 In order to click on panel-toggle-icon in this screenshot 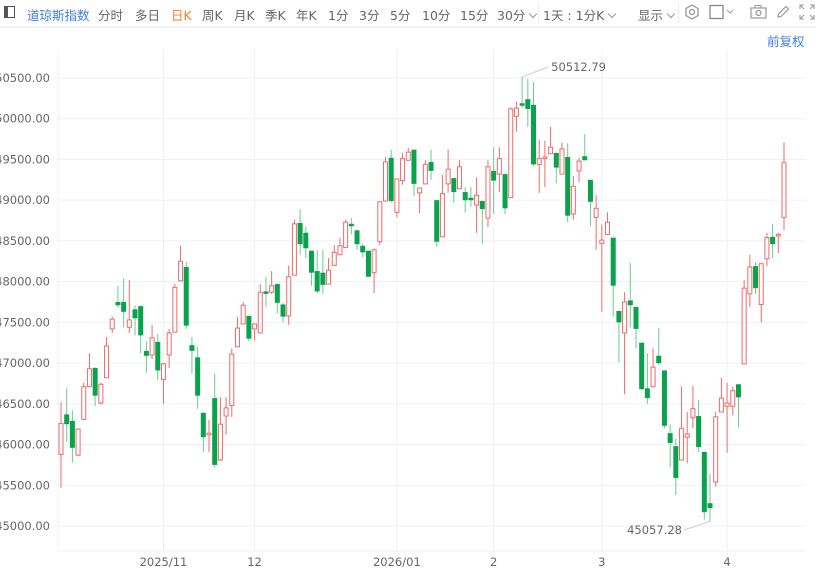, I will do `click(9, 12)`.